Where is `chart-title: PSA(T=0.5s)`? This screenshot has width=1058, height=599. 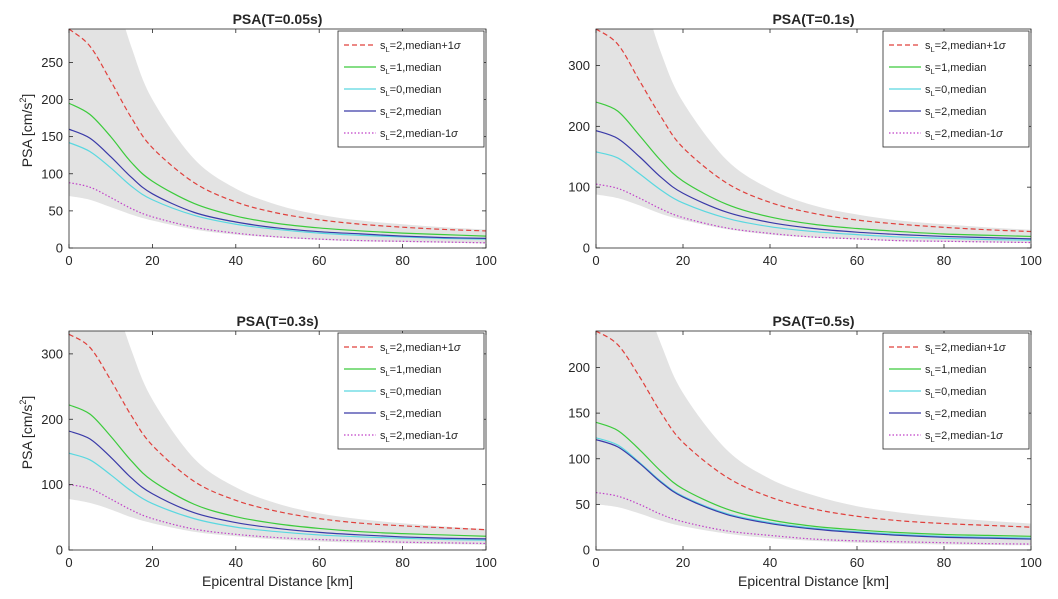
chart-title: PSA(T=0.5s) is located at coordinates (813, 321).